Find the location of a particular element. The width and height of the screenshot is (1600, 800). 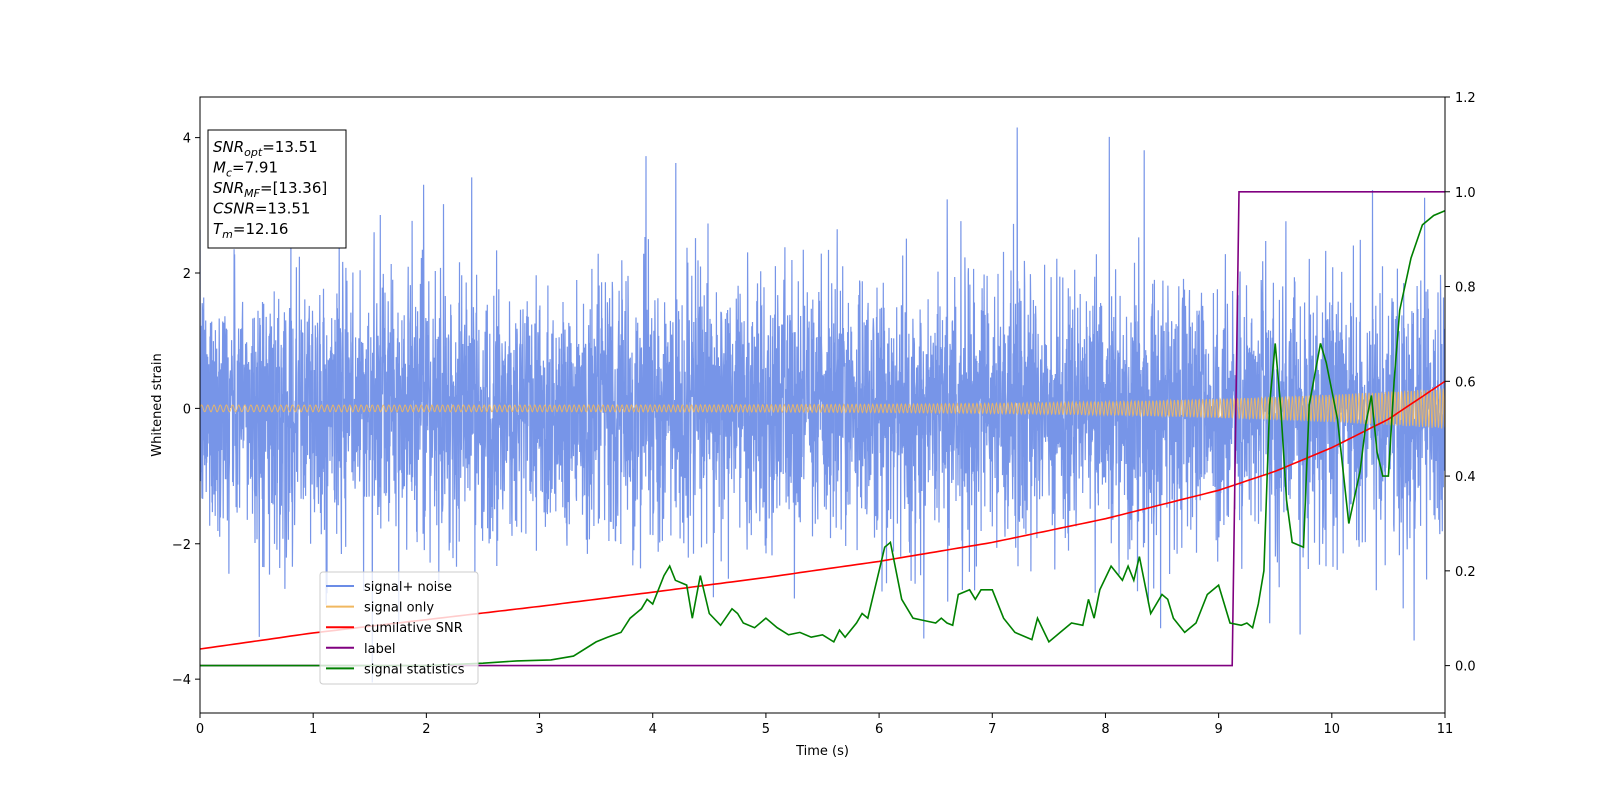

stats-subscript: c is located at coordinates (229, 173).